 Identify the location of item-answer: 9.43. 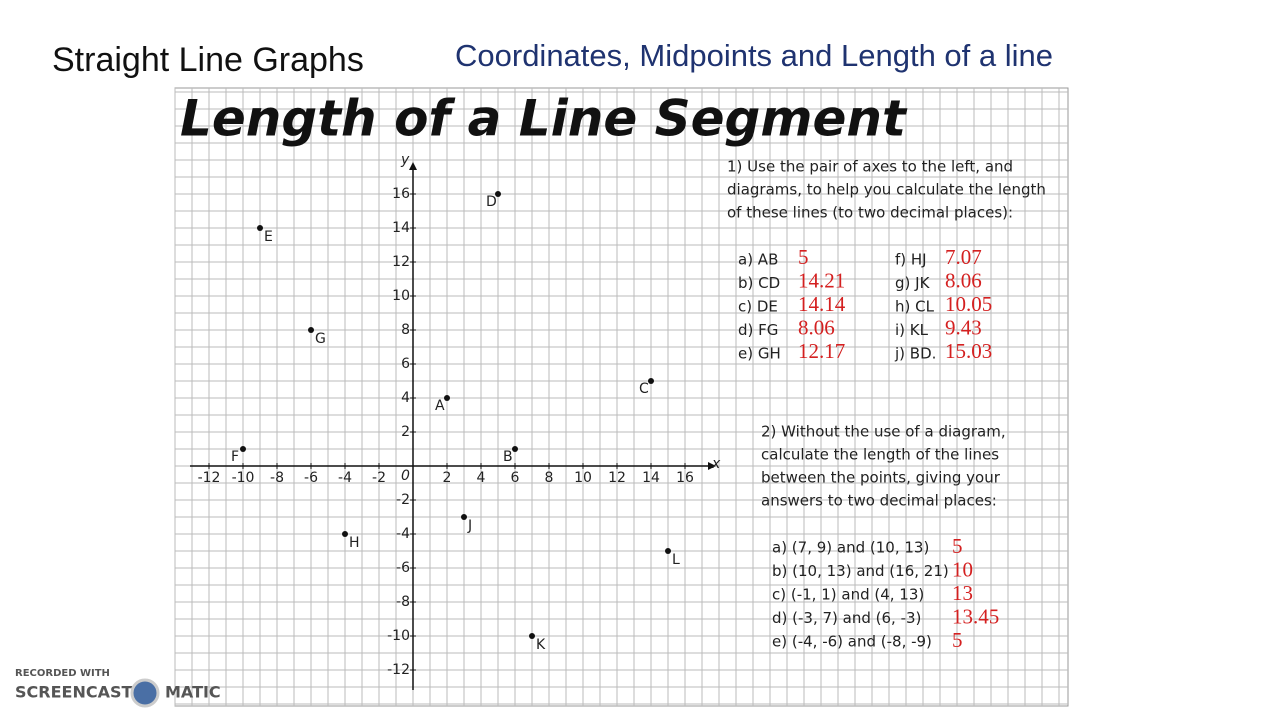
(963, 327).